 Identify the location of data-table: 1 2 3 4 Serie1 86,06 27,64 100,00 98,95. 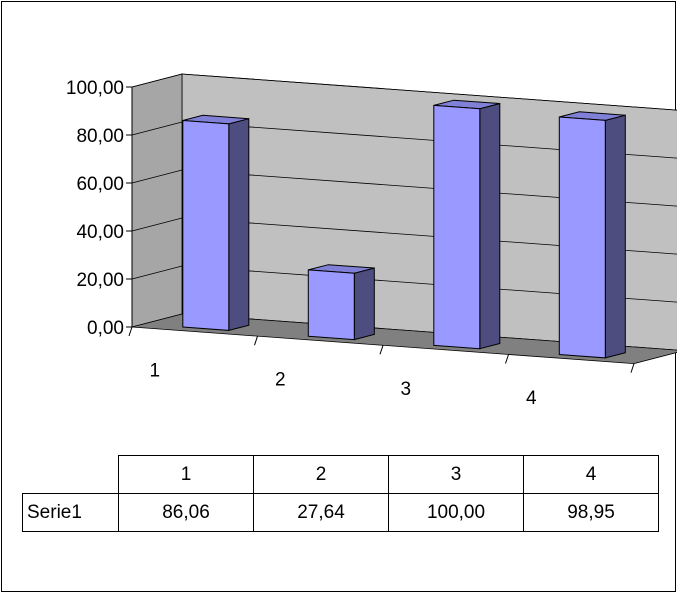
(340, 493).